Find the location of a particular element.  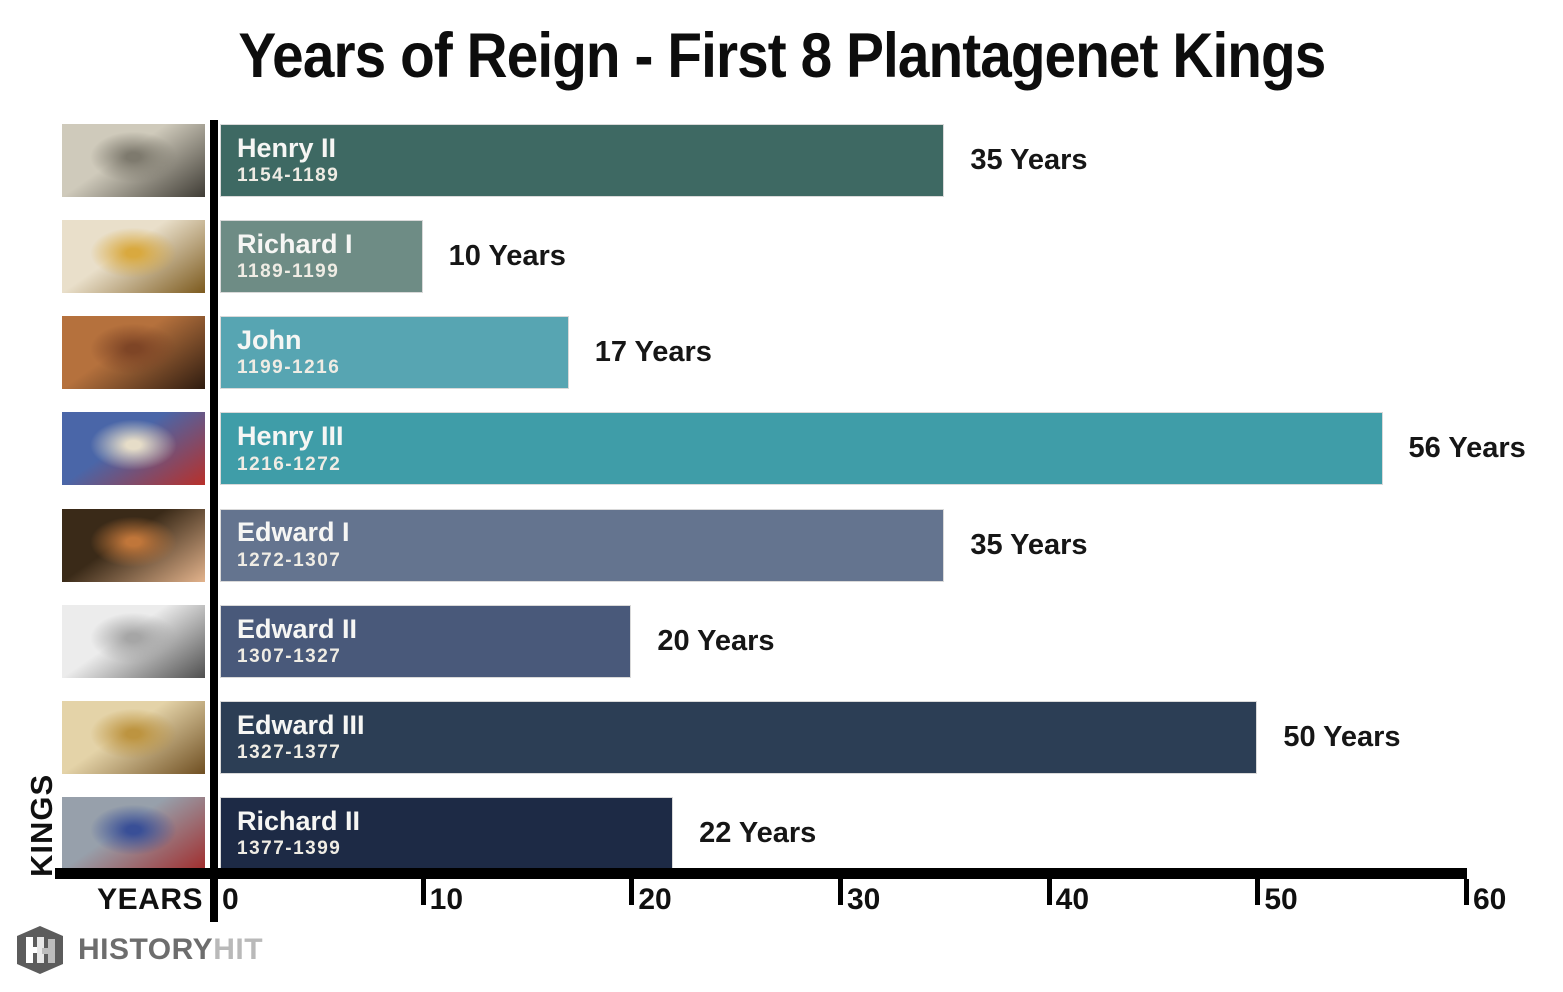

x-tick-label: 50 is located at coordinates (1281, 899).